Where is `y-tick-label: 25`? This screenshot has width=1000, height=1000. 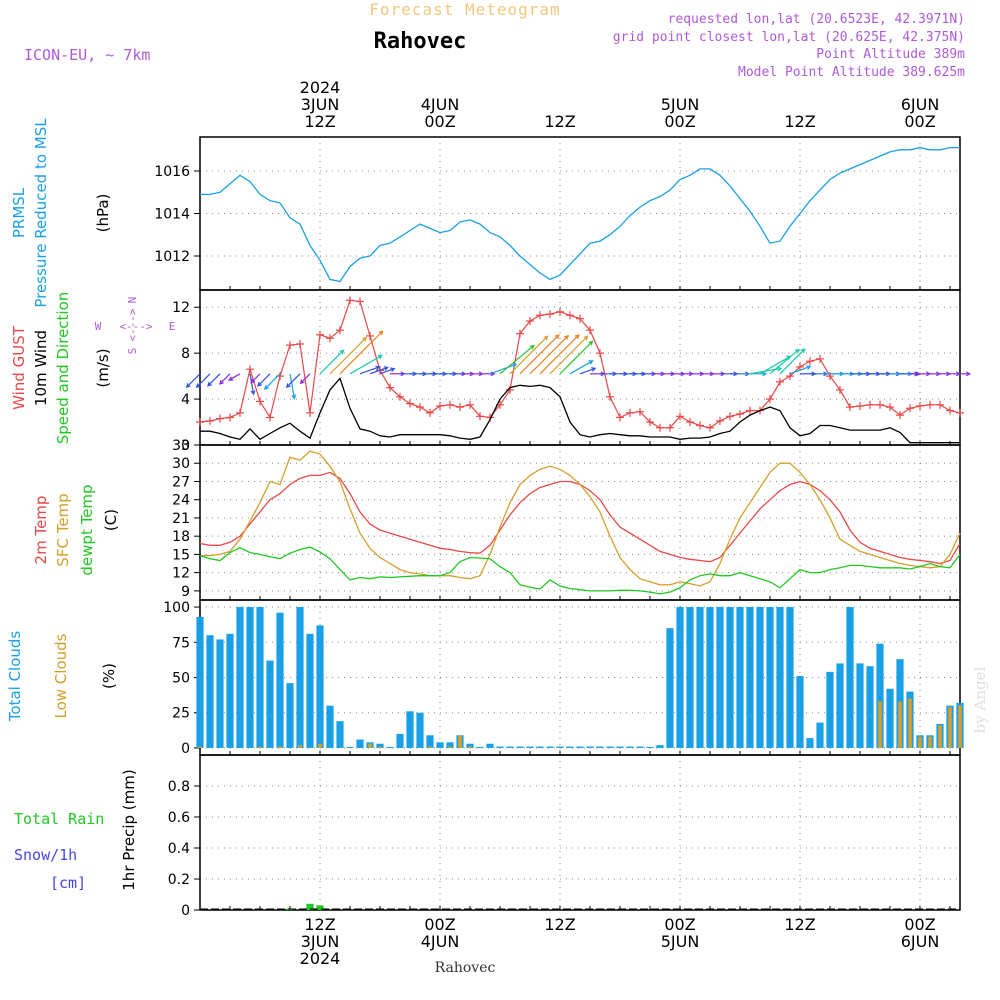
y-tick-label: 25 is located at coordinates (181, 714).